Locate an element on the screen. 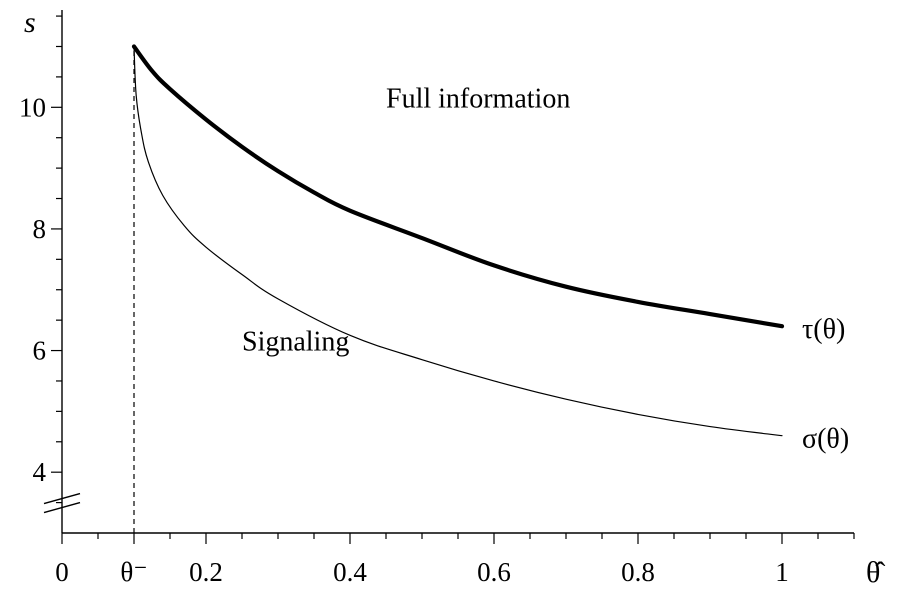  y-axis-label: s is located at coordinates (30, 22).